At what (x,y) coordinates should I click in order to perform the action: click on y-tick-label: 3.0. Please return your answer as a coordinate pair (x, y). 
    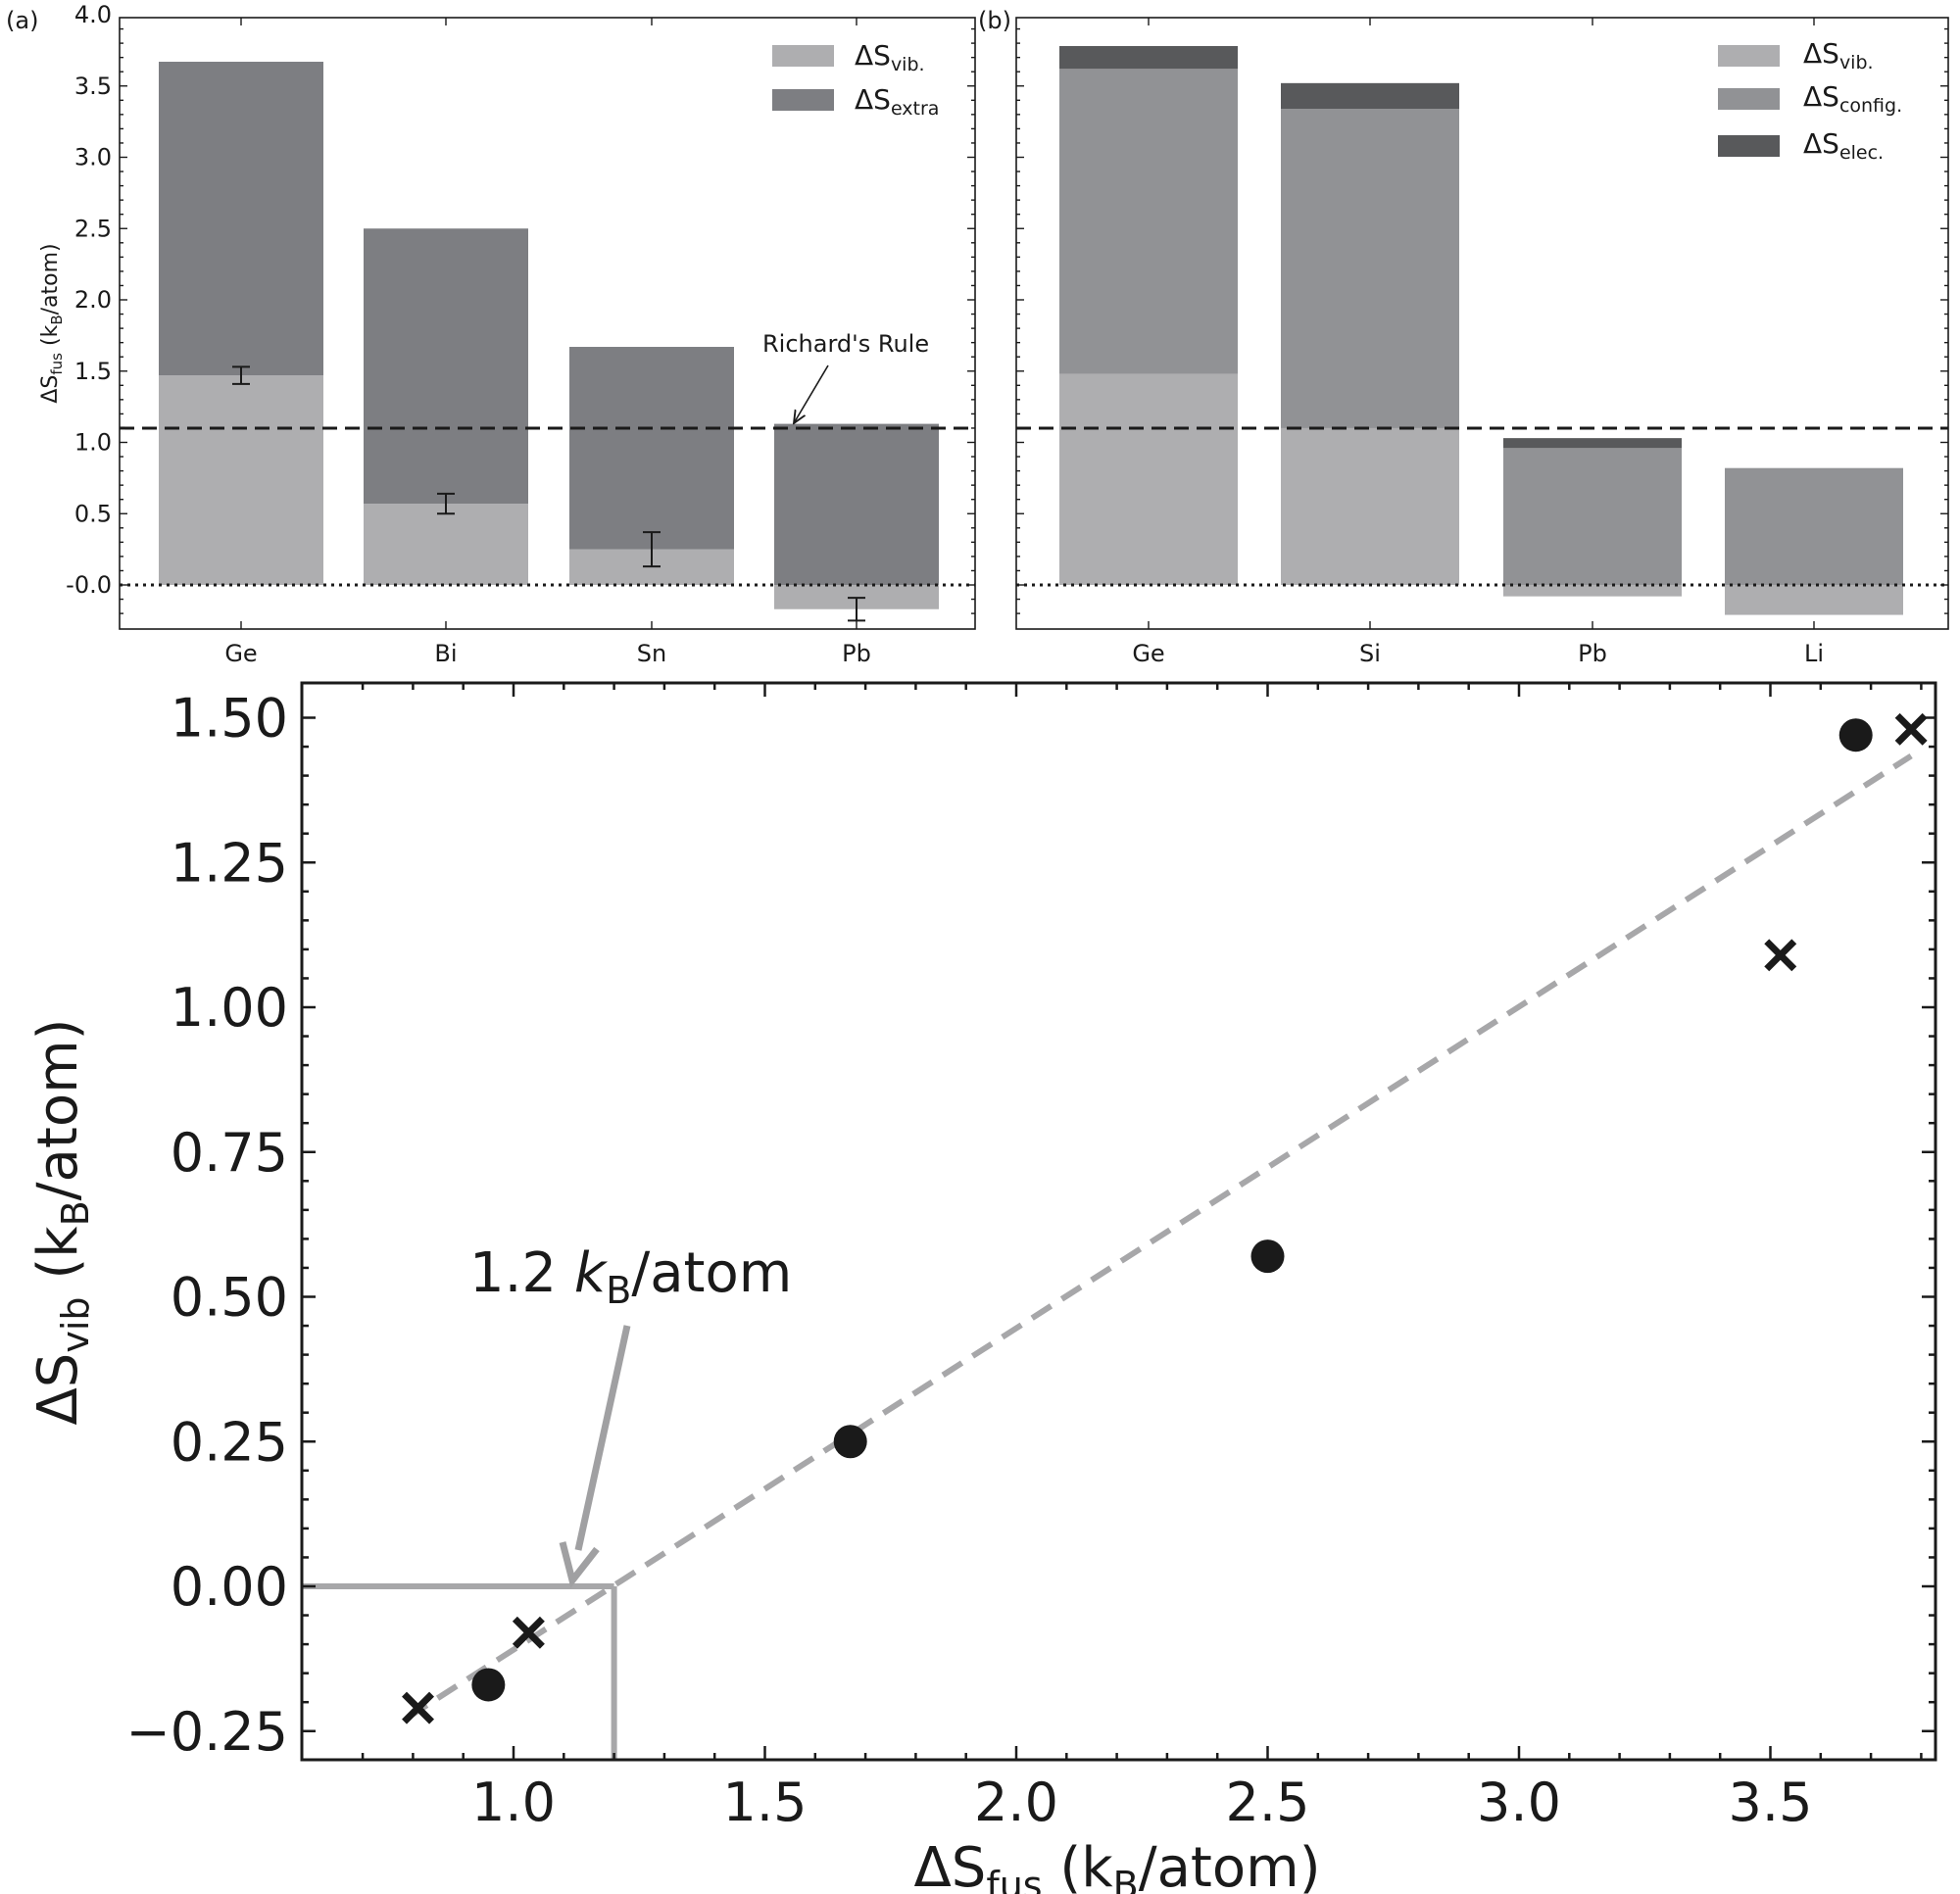
    Looking at the image, I should click on (93, 157).